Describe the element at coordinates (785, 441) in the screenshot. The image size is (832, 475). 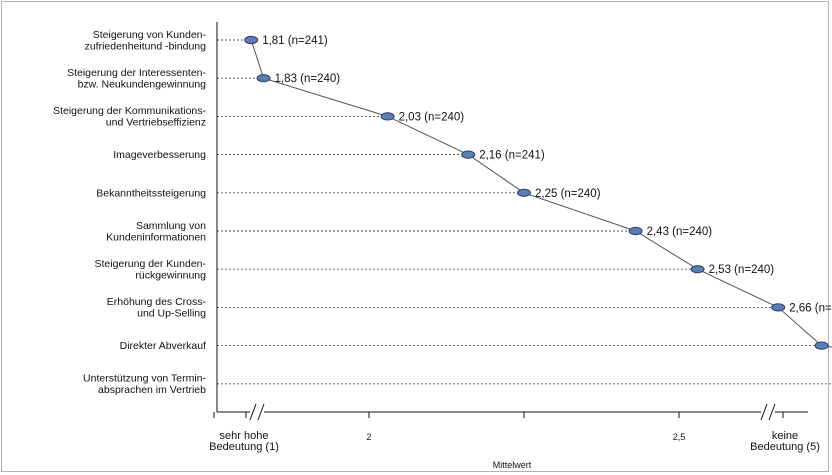
I see `axis-end-label-right: keine Bedeutung (5)` at that location.